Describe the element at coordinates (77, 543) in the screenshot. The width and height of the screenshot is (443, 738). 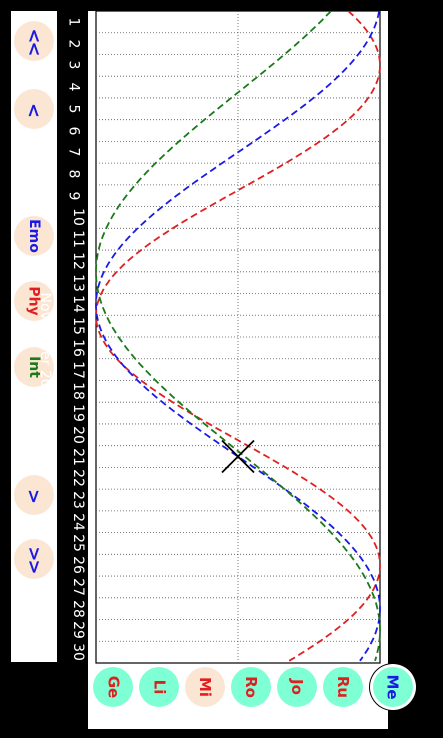
I see `x-tick-label: 25` at that location.